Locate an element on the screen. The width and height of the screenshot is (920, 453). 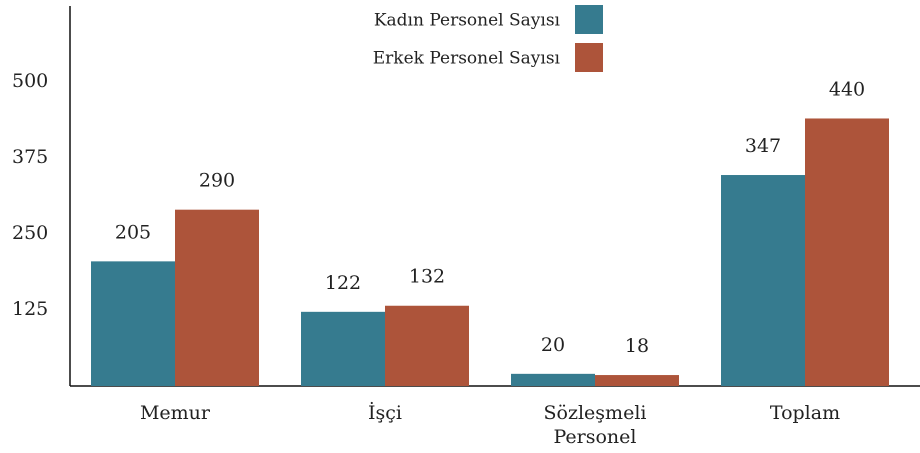
data-label: 290 is located at coordinates (217, 181).